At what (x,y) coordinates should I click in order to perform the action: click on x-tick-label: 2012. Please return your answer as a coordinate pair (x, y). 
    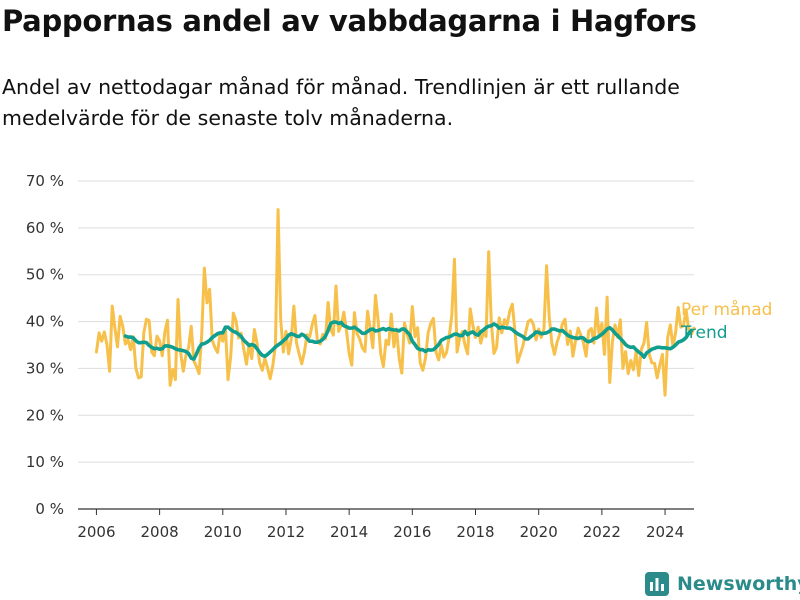
    Looking at the image, I should click on (286, 532).